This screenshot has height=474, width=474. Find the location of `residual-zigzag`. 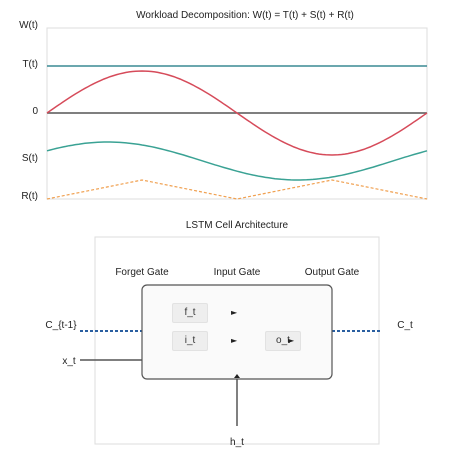

residual-zigzag is located at coordinates (237, 189).